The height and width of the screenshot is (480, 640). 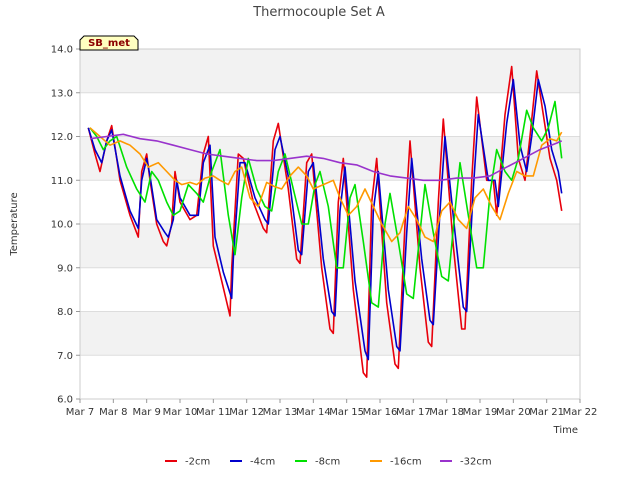 I want to click on x-tick-label: Mar 17, so click(x=413, y=412).